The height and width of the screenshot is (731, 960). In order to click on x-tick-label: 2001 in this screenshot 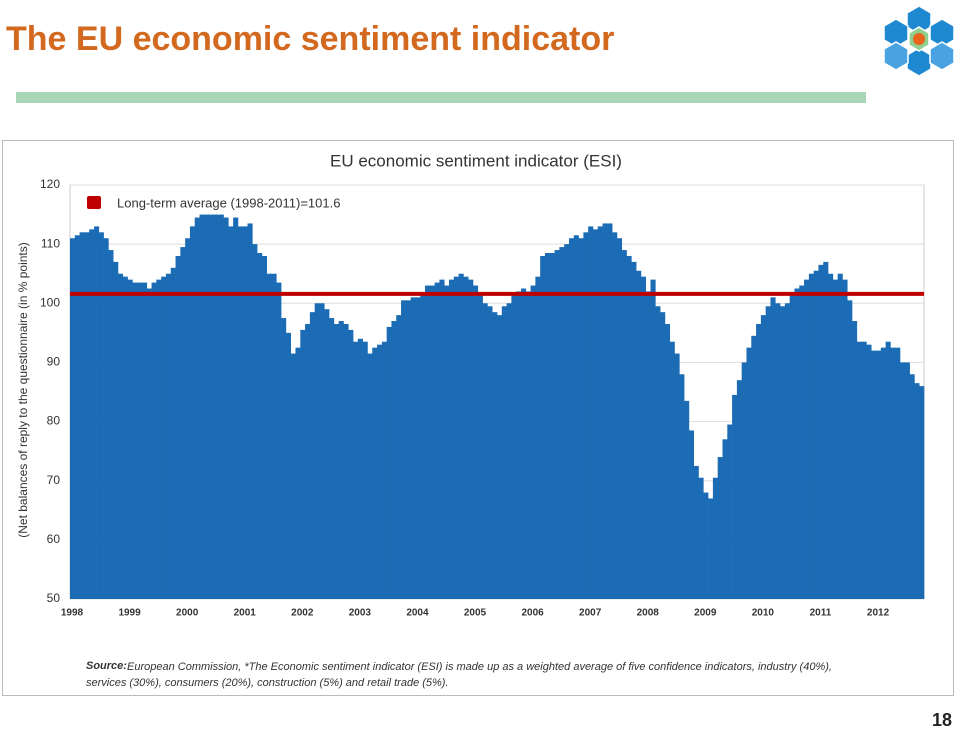, I will do `click(245, 613)`.